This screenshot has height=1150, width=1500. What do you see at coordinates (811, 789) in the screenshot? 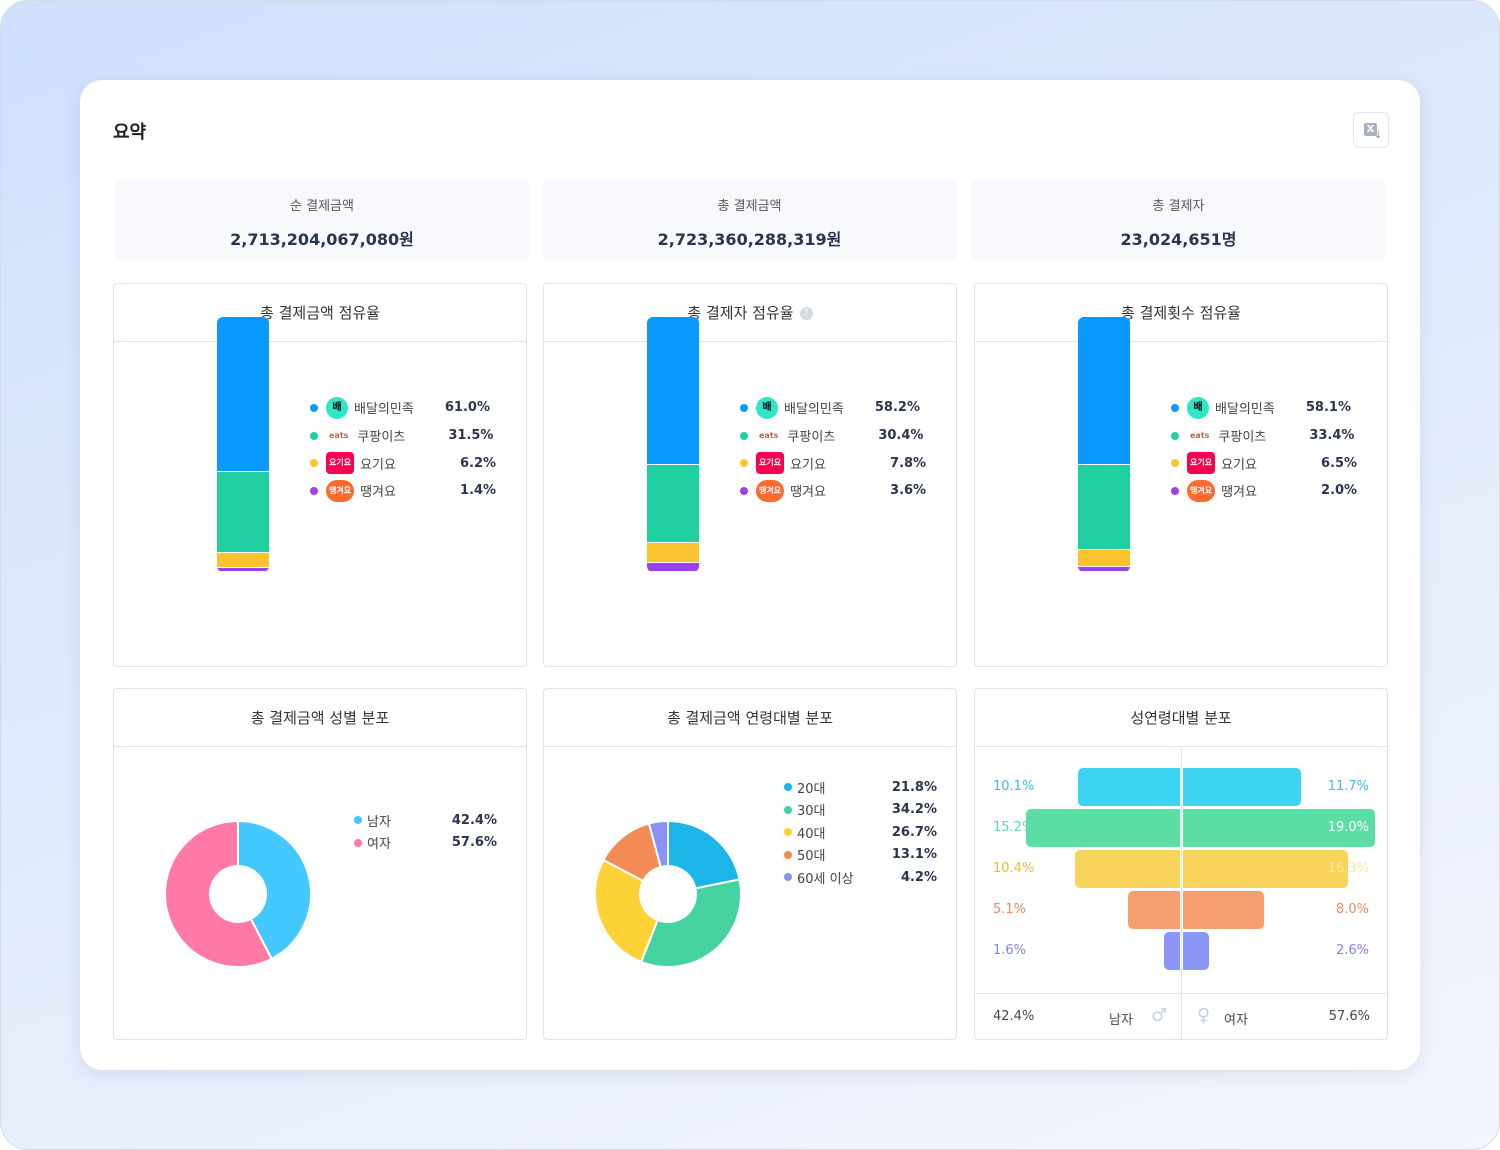
I see `legend-label: 20대` at bounding box center [811, 789].